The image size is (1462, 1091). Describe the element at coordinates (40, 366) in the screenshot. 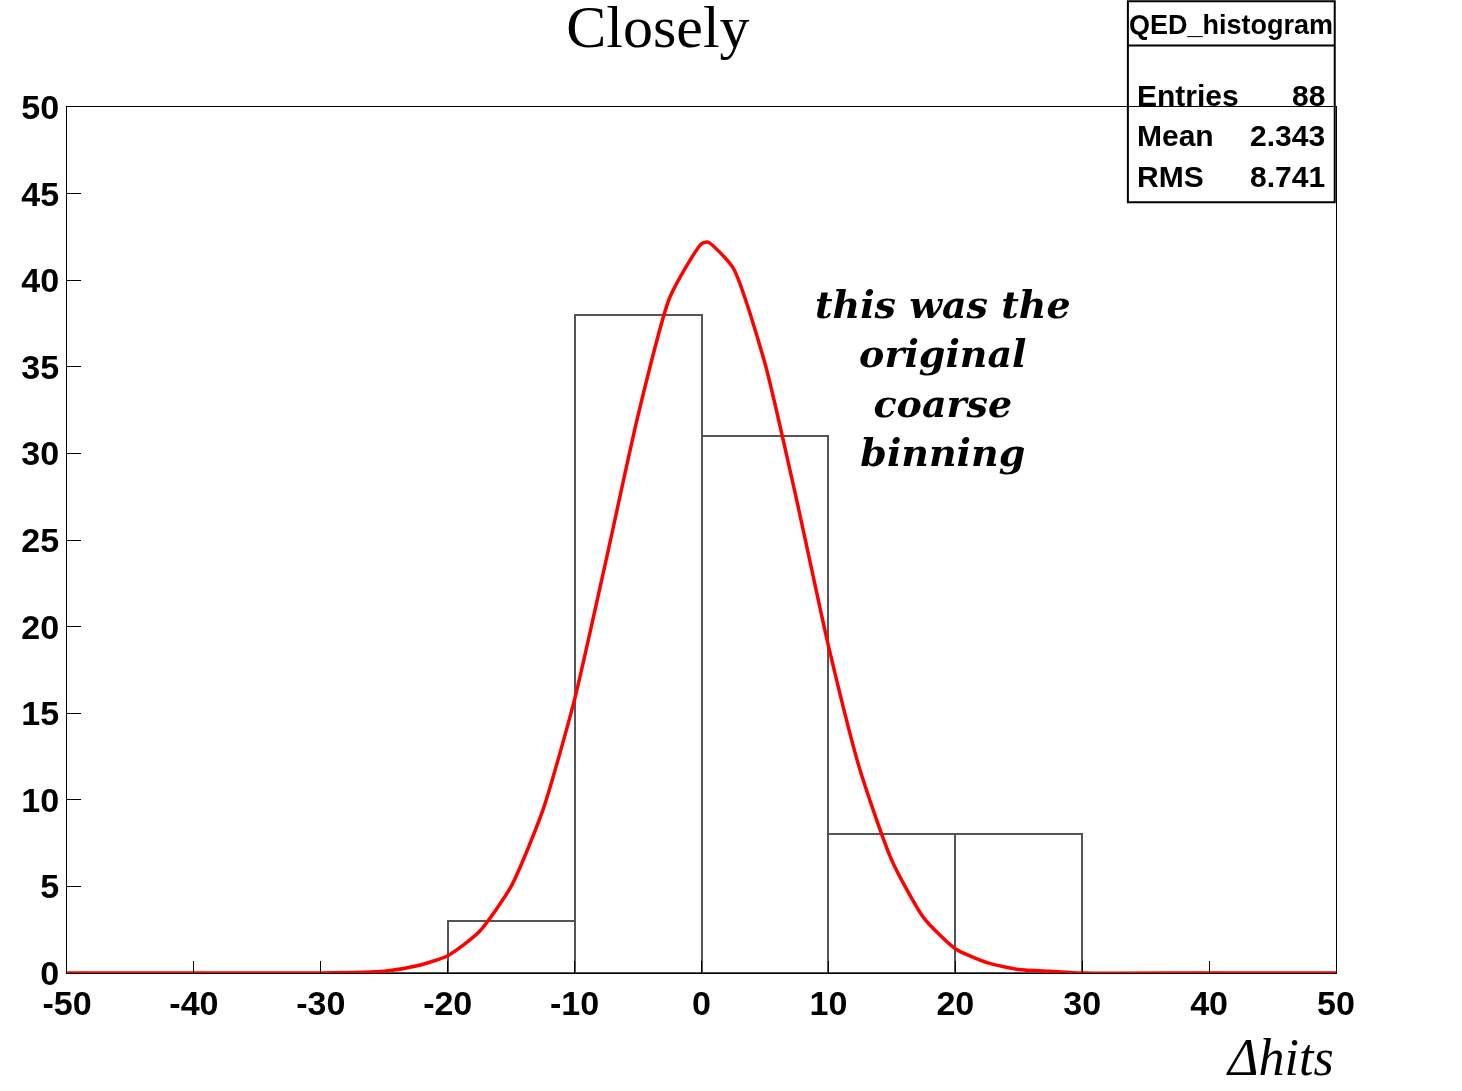

I see `y-tick-label: 35` at that location.